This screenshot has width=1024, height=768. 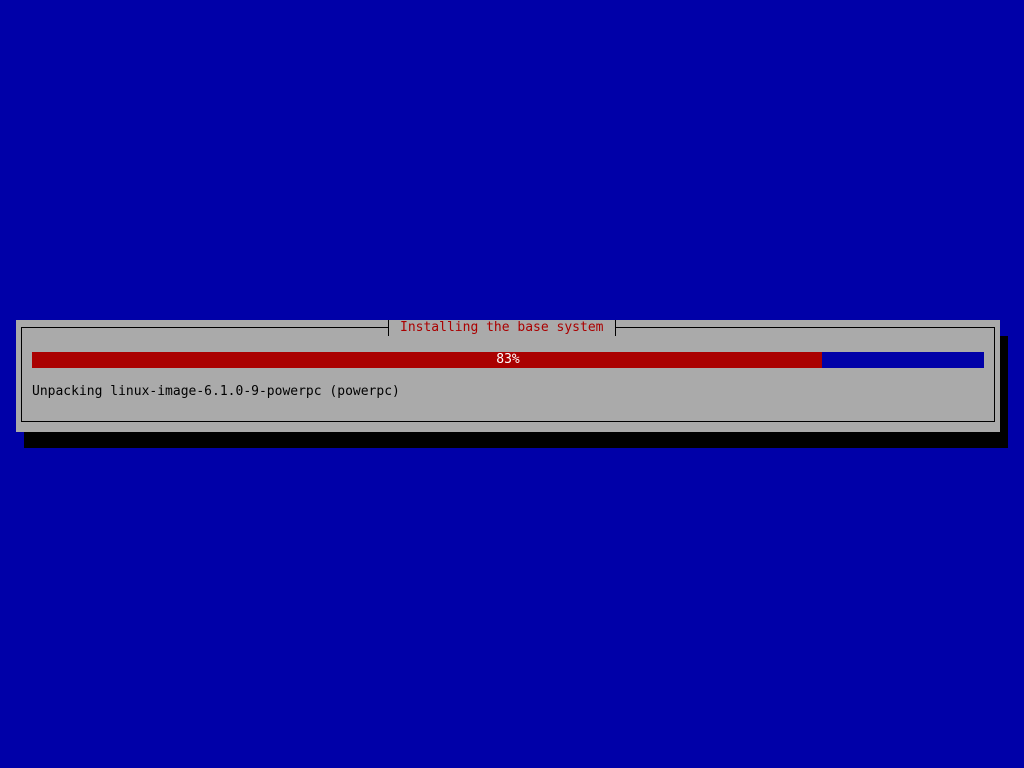 What do you see at coordinates (502, 328) in the screenshot?
I see `dialog-title: Installing the base system` at bounding box center [502, 328].